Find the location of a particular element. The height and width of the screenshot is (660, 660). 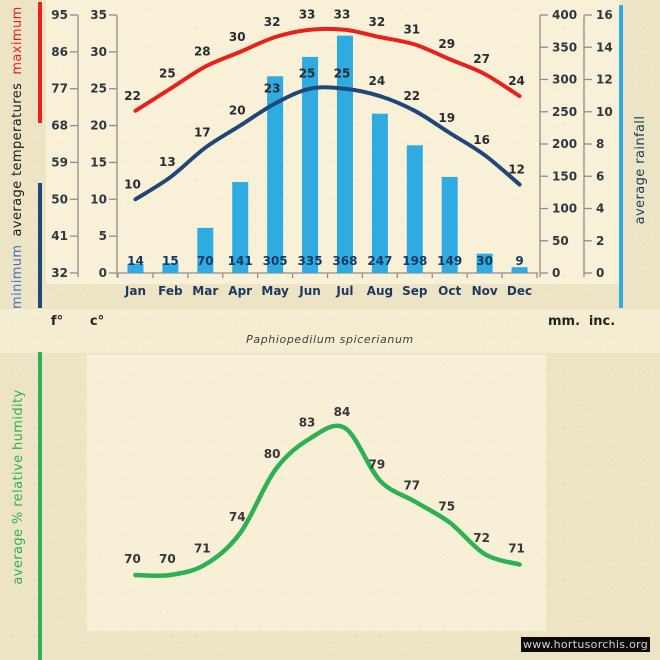

svg-text: 350 is located at coordinates (564, 47).